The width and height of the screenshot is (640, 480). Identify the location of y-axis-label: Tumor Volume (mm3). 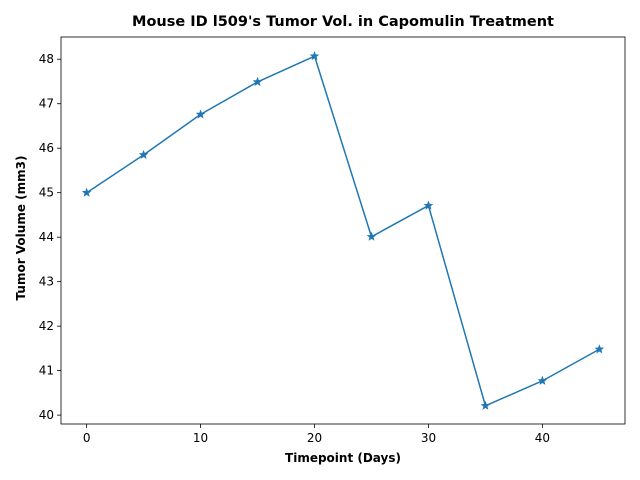
(21, 228).